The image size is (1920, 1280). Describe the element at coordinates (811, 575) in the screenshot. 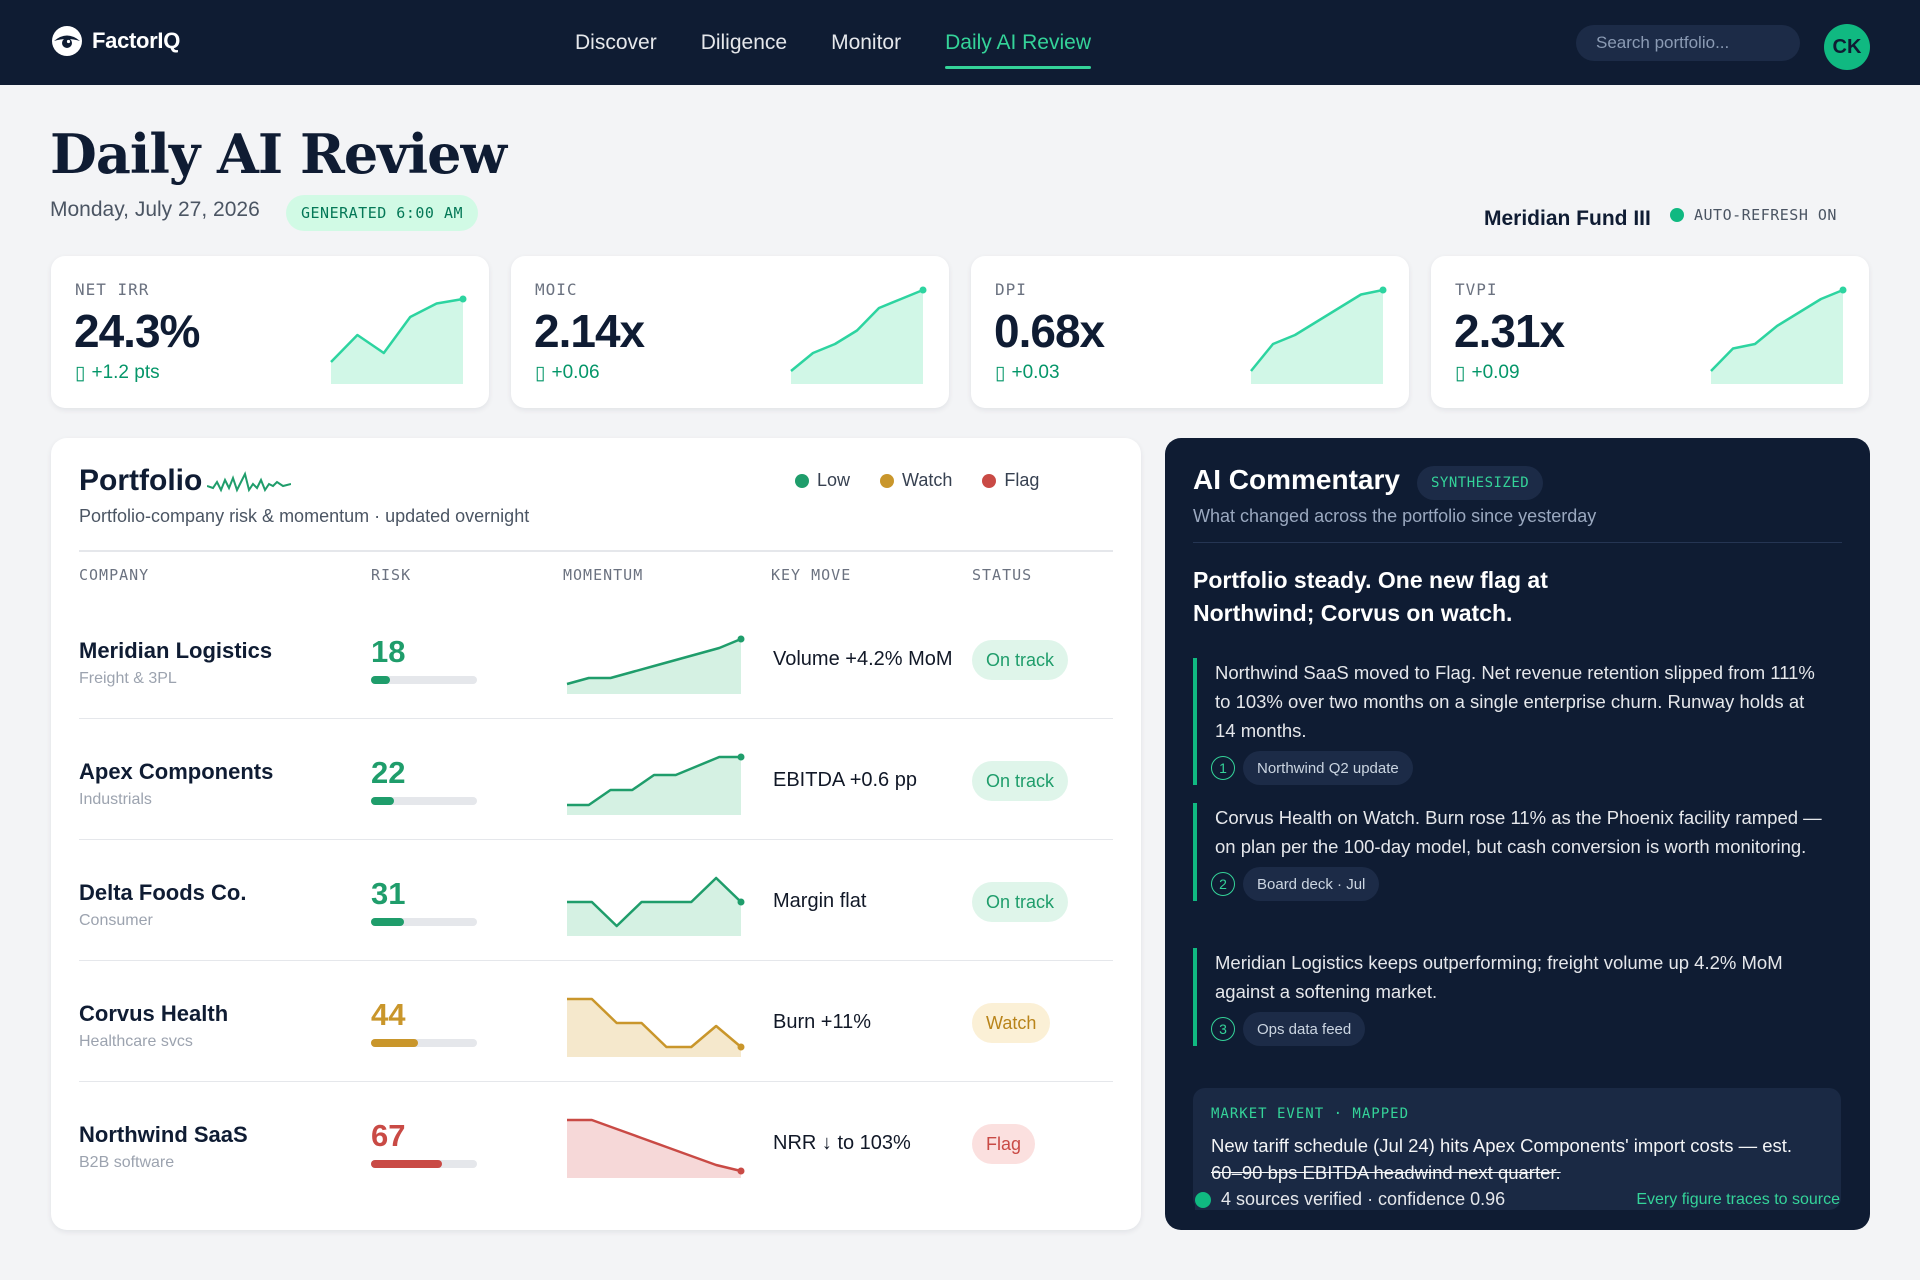

I see `col-header-key-move: KEY MOVE` at that location.